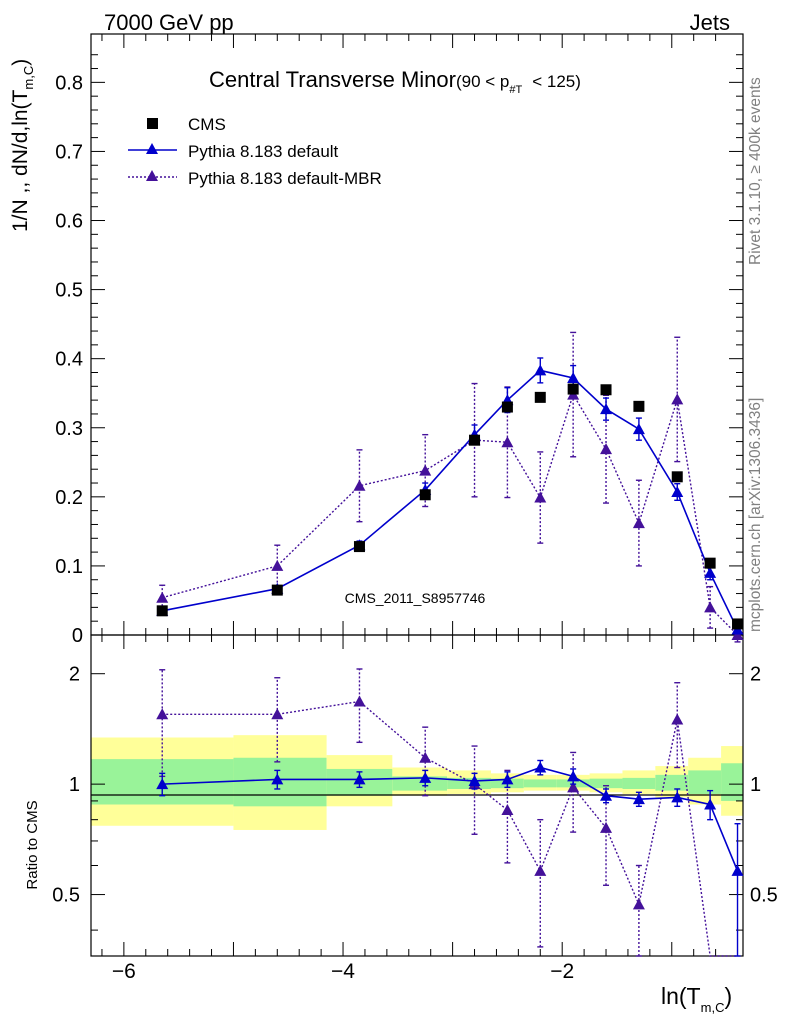 This screenshot has height=1024, width=786. I want to click on ratio-y-tick-label-right: 2, so click(755, 675).